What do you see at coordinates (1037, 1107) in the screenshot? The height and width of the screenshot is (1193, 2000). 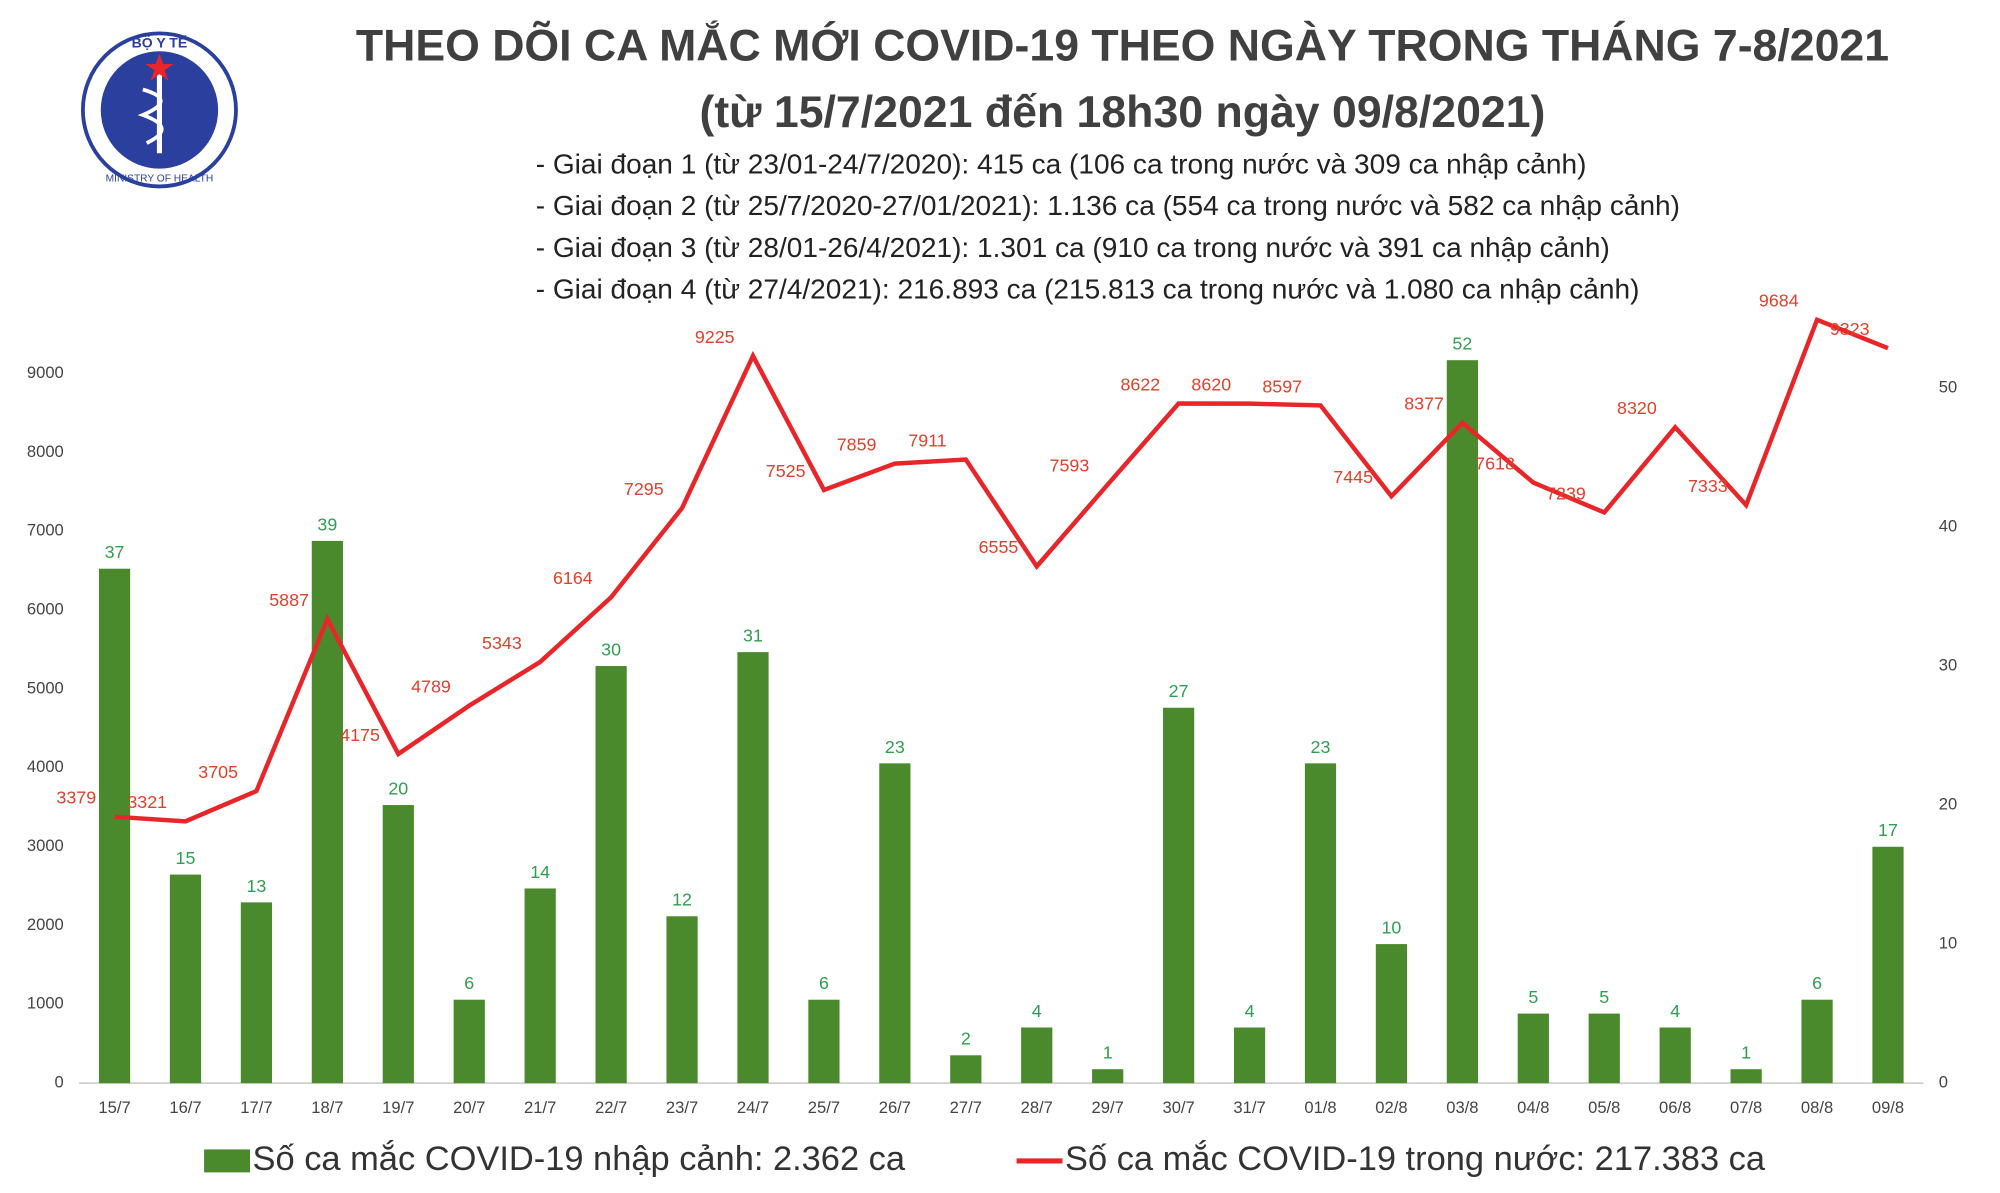 I see `x-tick-label: 28/7` at bounding box center [1037, 1107].